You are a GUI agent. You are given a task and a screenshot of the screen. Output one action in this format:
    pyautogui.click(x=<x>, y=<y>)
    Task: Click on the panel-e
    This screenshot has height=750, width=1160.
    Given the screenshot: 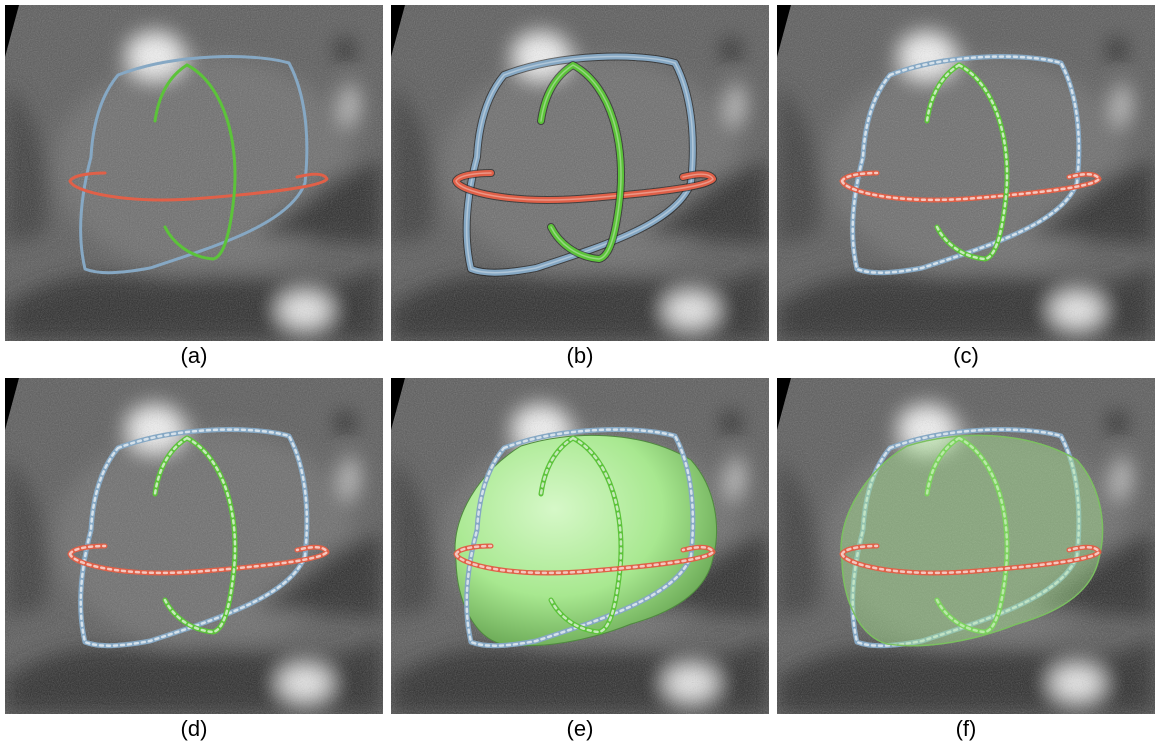 What is the action you would take?
    pyautogui.click(x=580, y=546)
    